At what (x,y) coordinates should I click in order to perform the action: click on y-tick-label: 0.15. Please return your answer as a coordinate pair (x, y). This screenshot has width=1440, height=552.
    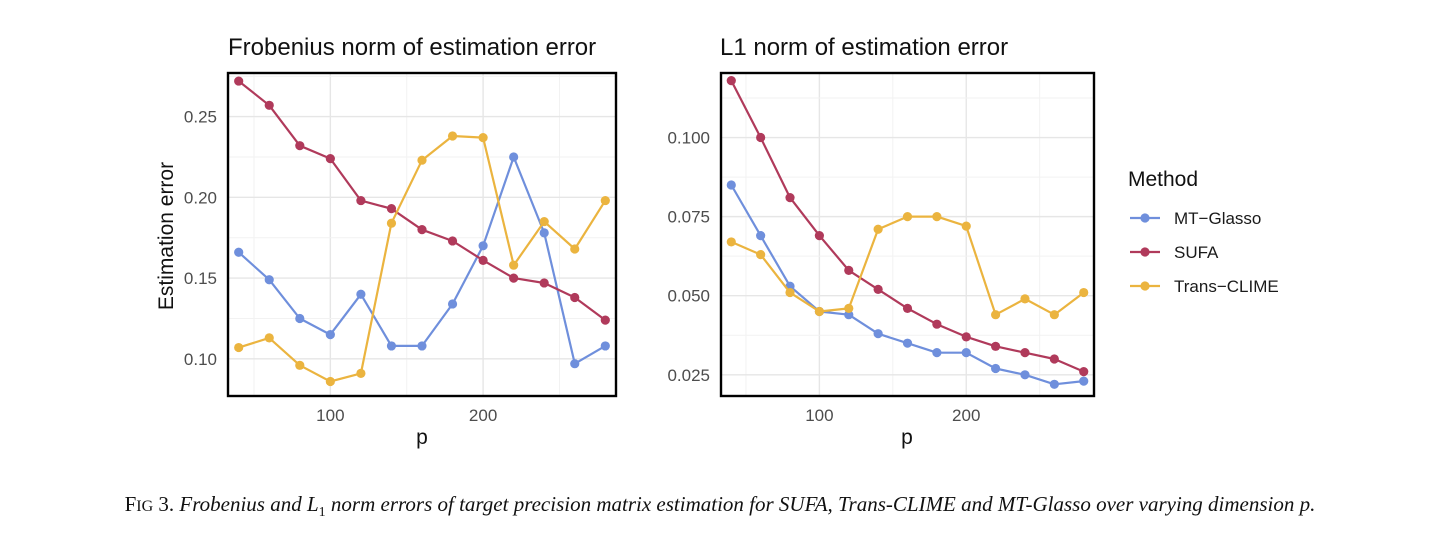
    Looking at the image, I should click on (200, 278).